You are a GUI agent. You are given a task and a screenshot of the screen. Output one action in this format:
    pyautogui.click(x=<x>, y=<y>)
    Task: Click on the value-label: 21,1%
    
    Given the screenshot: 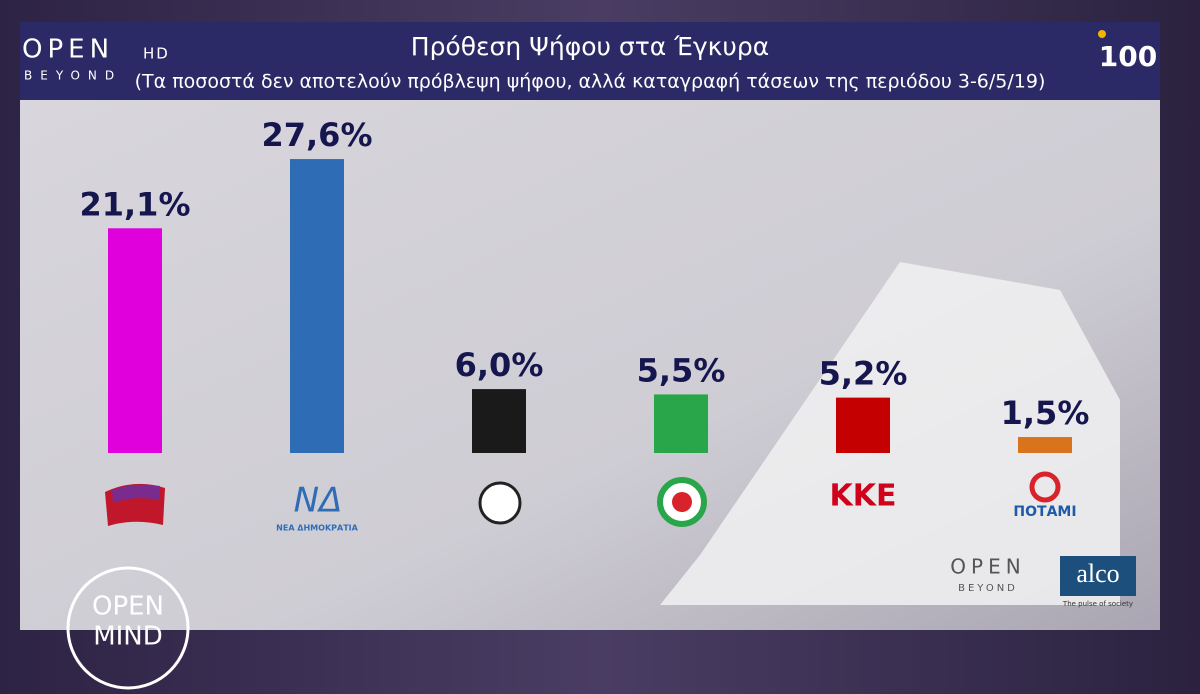 What is the action you would take?
    pyautogui.click(x=134, y=204)
    